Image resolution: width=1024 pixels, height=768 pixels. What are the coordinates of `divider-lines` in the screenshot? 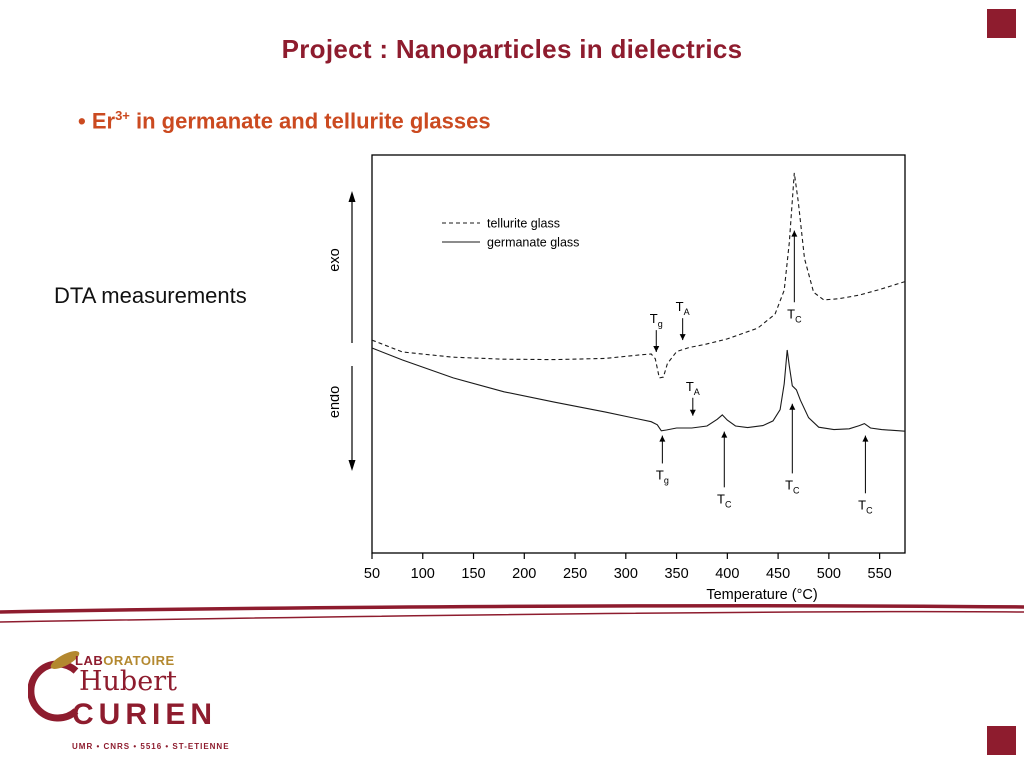 It's located at (512, 613).